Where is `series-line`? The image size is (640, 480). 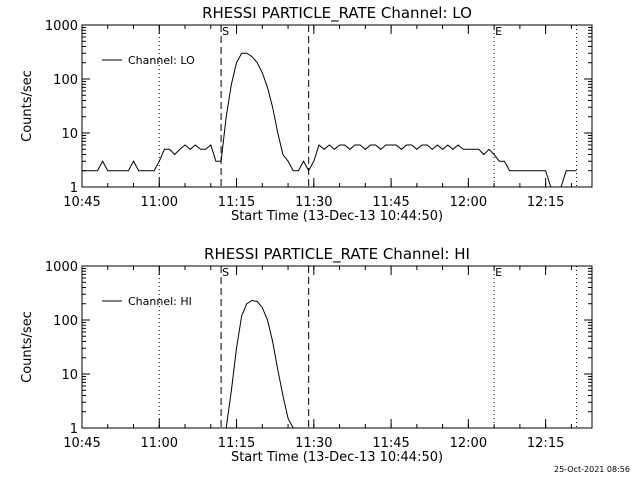 series-line is located at coordinates (259, 364).